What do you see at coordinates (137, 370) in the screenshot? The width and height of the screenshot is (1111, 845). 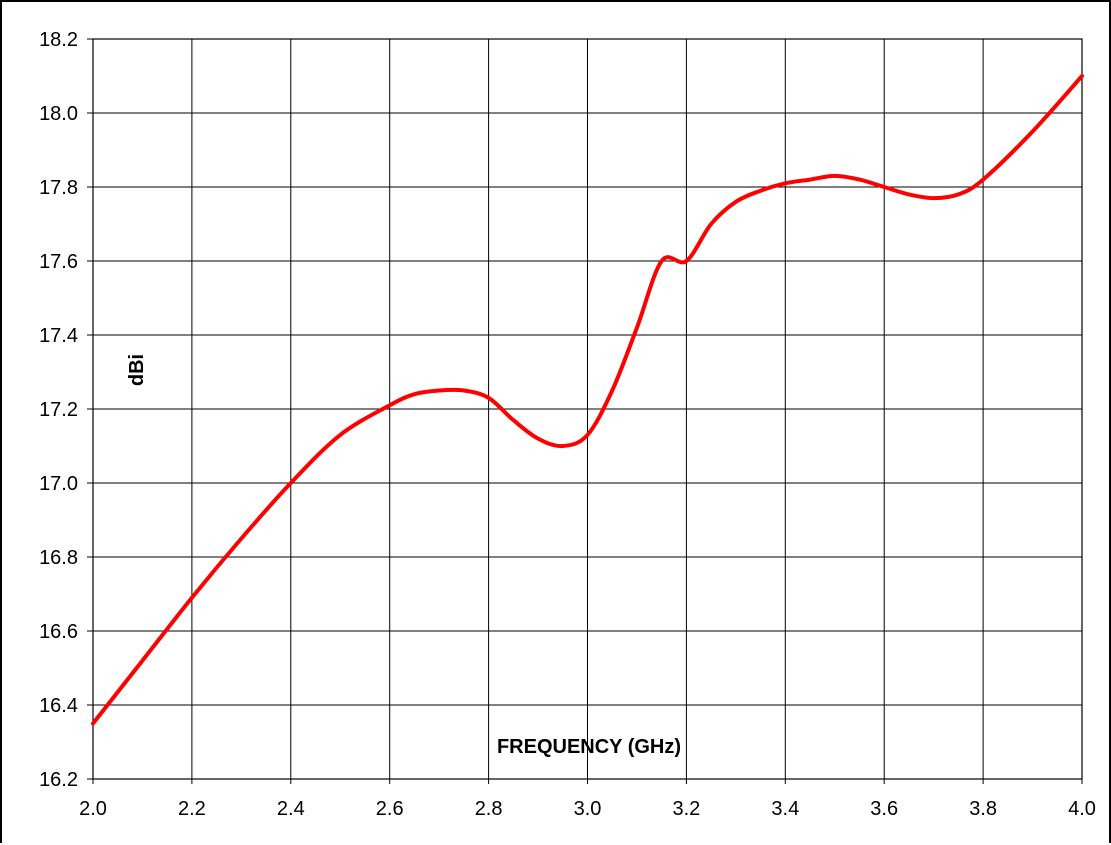 I see `y-axis-title: dBi` at bounding box center [137, 370].